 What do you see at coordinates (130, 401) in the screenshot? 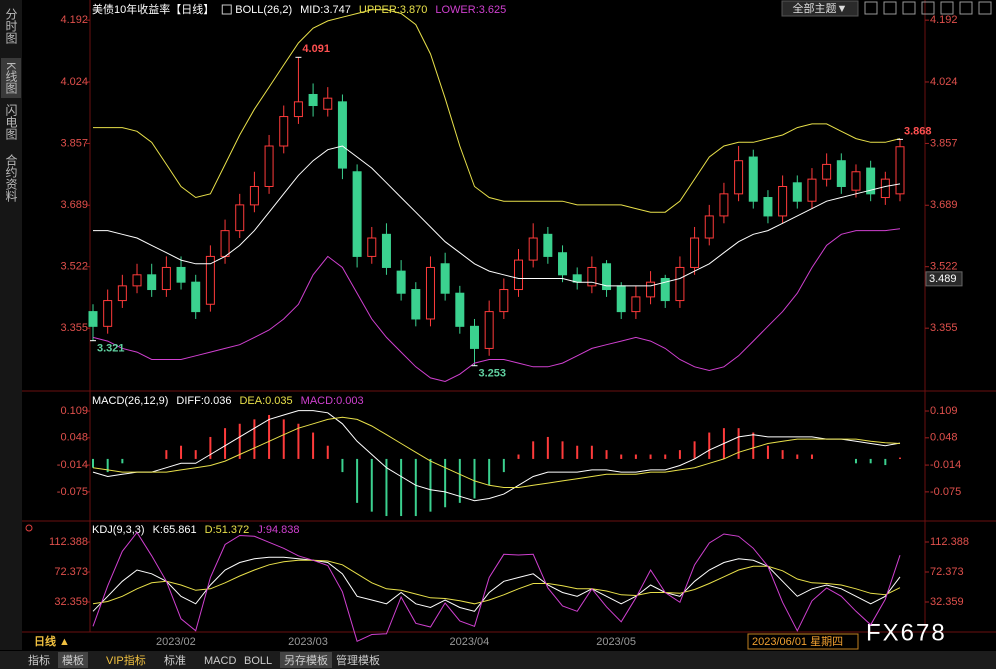
I see `panel-title: MACD(26,12,9)` at bounding box center [130, 401].